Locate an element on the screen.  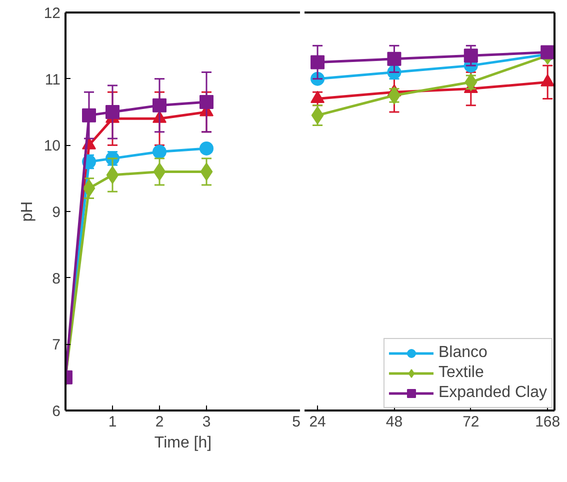
x-tick-label: 48 is located at coordinates (394, 422).